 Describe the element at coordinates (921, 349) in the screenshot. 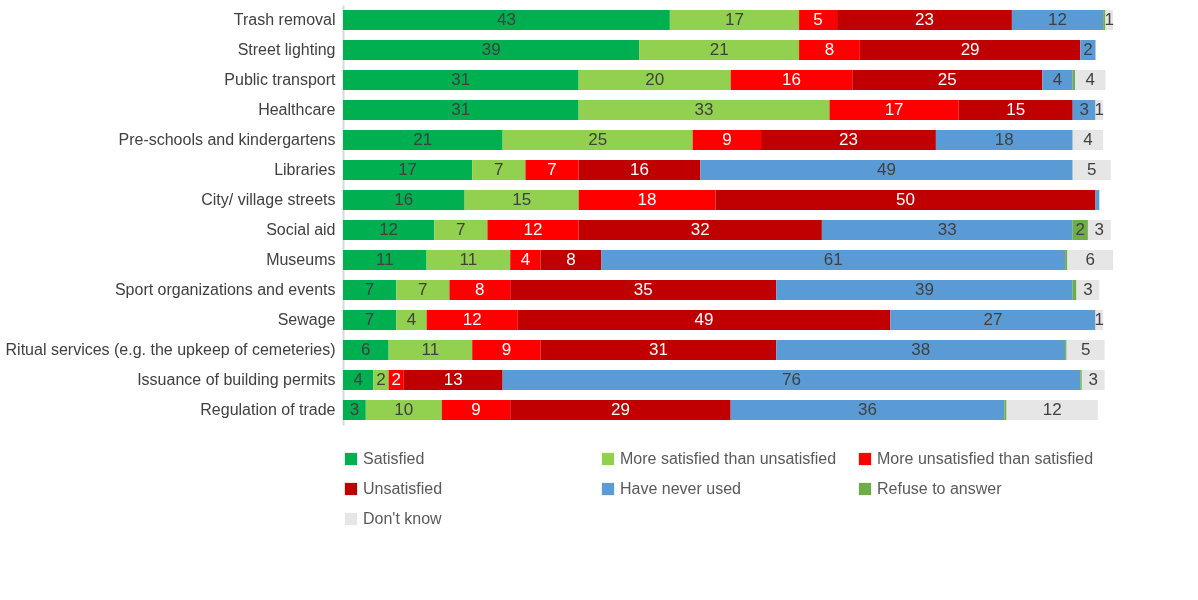

I see `data-label: 38` at that location.